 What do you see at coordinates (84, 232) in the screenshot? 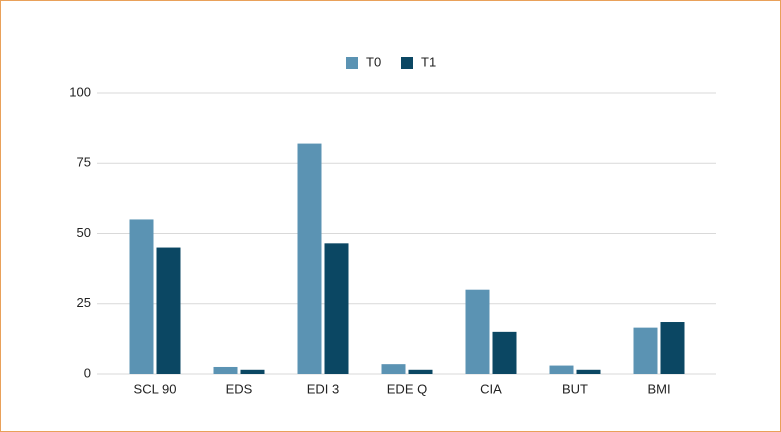
I see `y-tick-label: 50` at bounding box center [84, 232].